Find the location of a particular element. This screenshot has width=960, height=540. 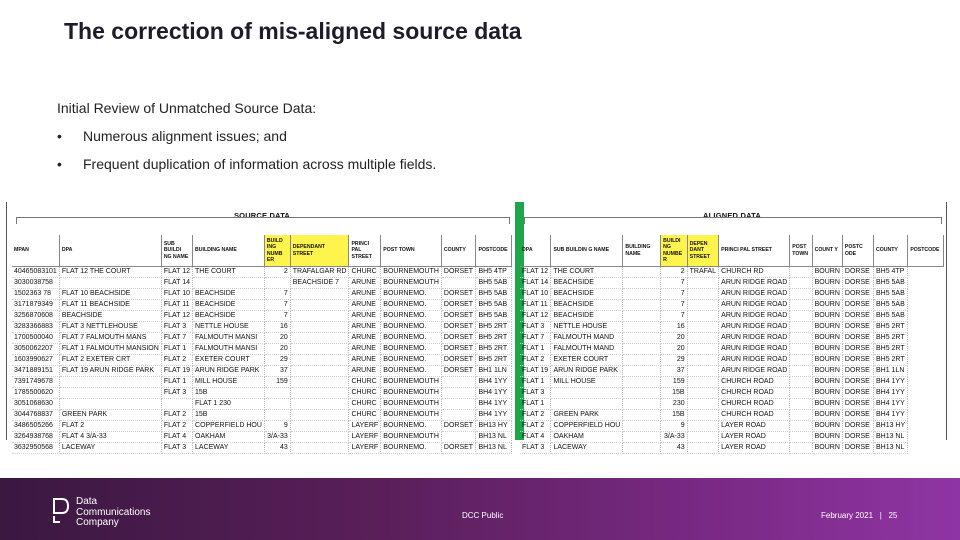

column-header: POSTC ODE is located at coordinates (858, 251).